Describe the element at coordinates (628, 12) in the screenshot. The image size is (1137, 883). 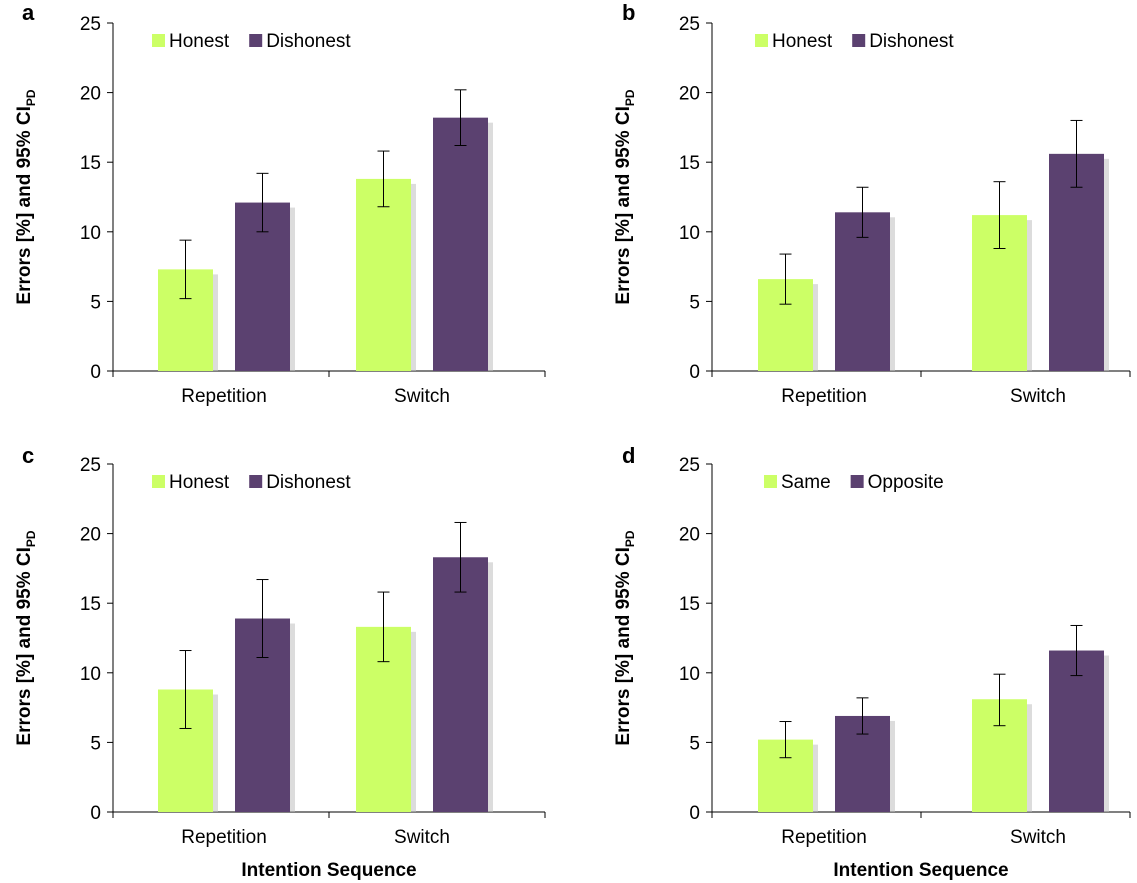
I see `panel-label: b` at that location.